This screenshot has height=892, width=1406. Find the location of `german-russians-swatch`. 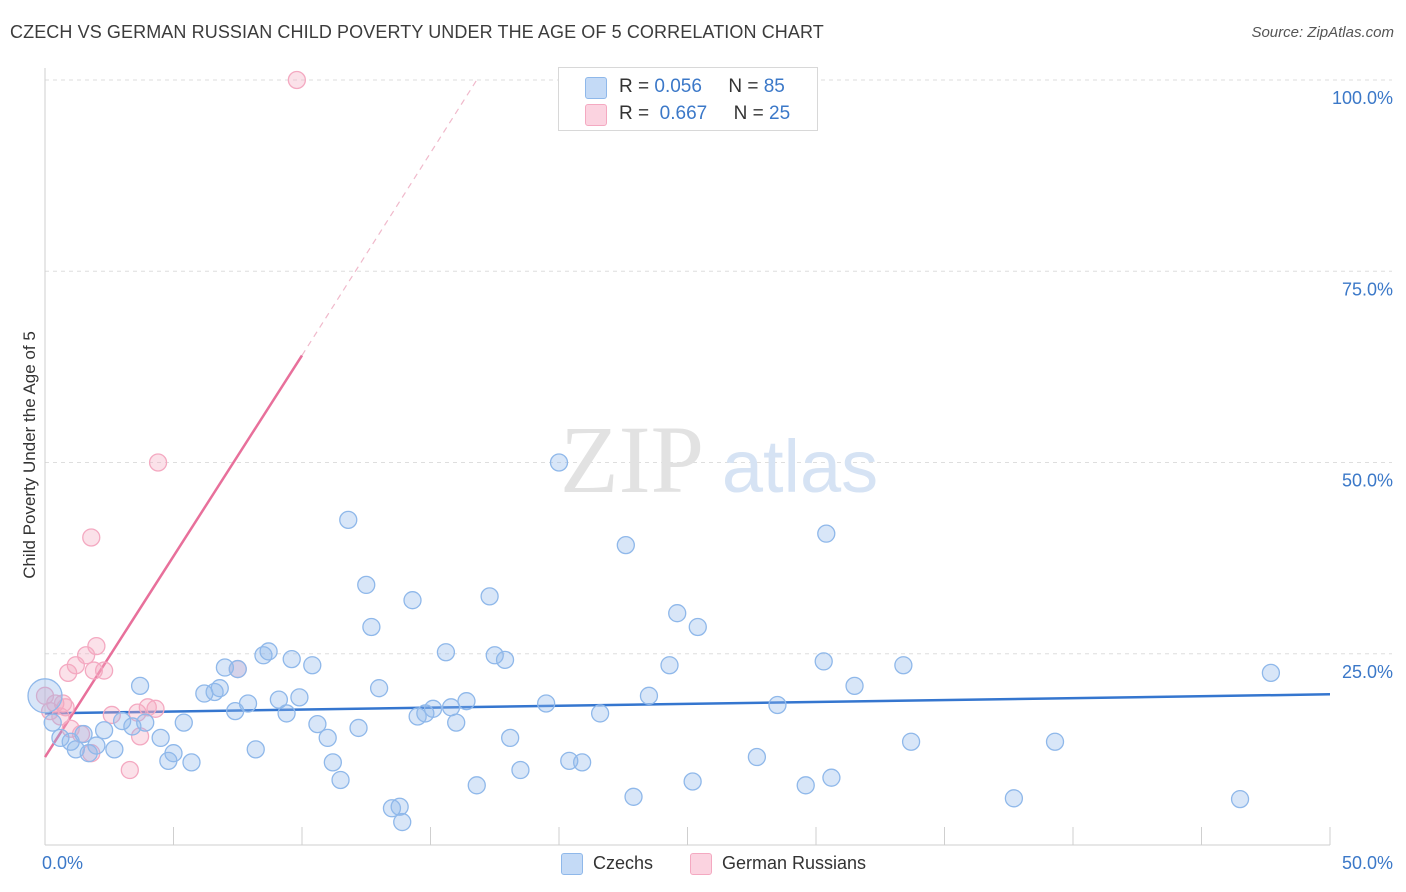

german-russians-swatch is located at coordinates (596, 115).